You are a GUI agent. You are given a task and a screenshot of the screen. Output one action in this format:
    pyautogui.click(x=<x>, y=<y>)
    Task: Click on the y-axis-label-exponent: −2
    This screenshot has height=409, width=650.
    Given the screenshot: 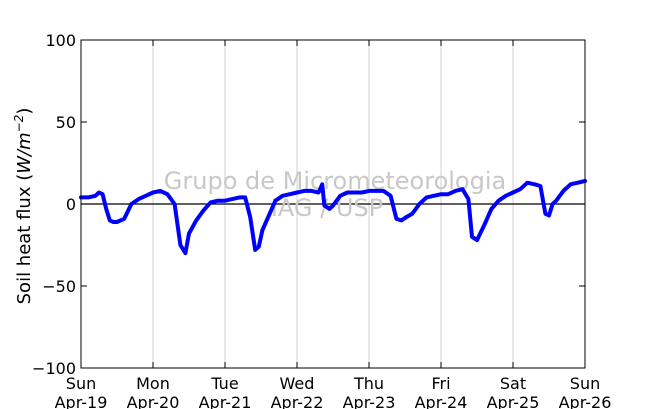 What is the action you would take?
    pyautogui.click(x=19, y=124)
    